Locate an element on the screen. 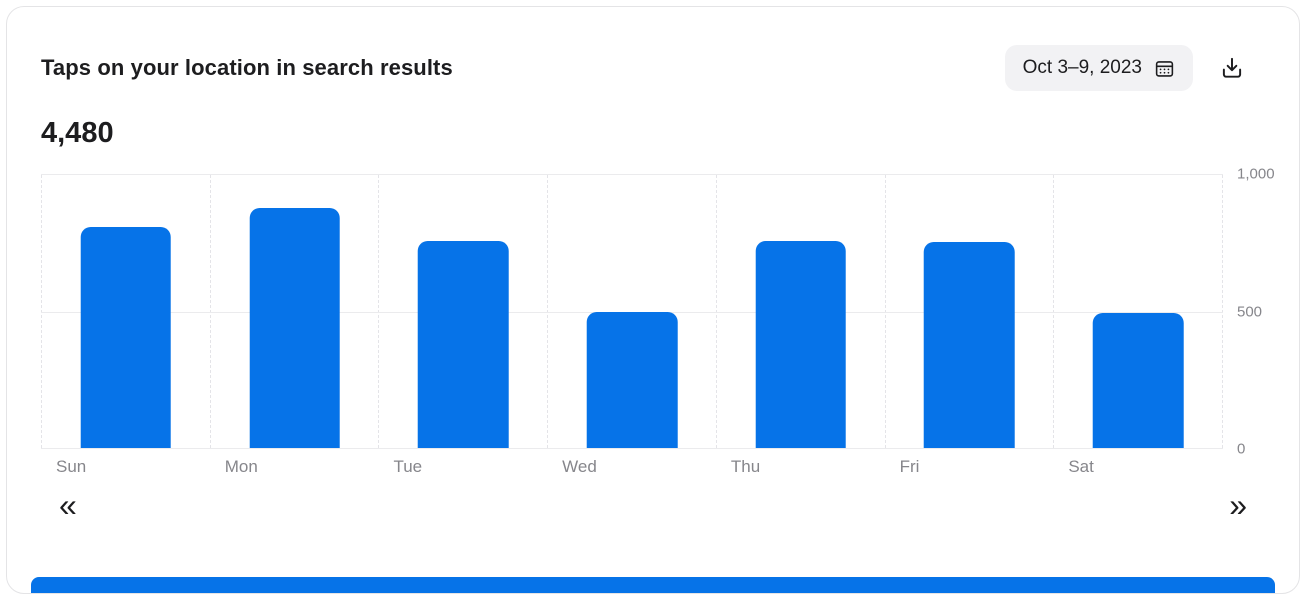  x-axis-label-fri: Fri is located at coordinates (909, 466).